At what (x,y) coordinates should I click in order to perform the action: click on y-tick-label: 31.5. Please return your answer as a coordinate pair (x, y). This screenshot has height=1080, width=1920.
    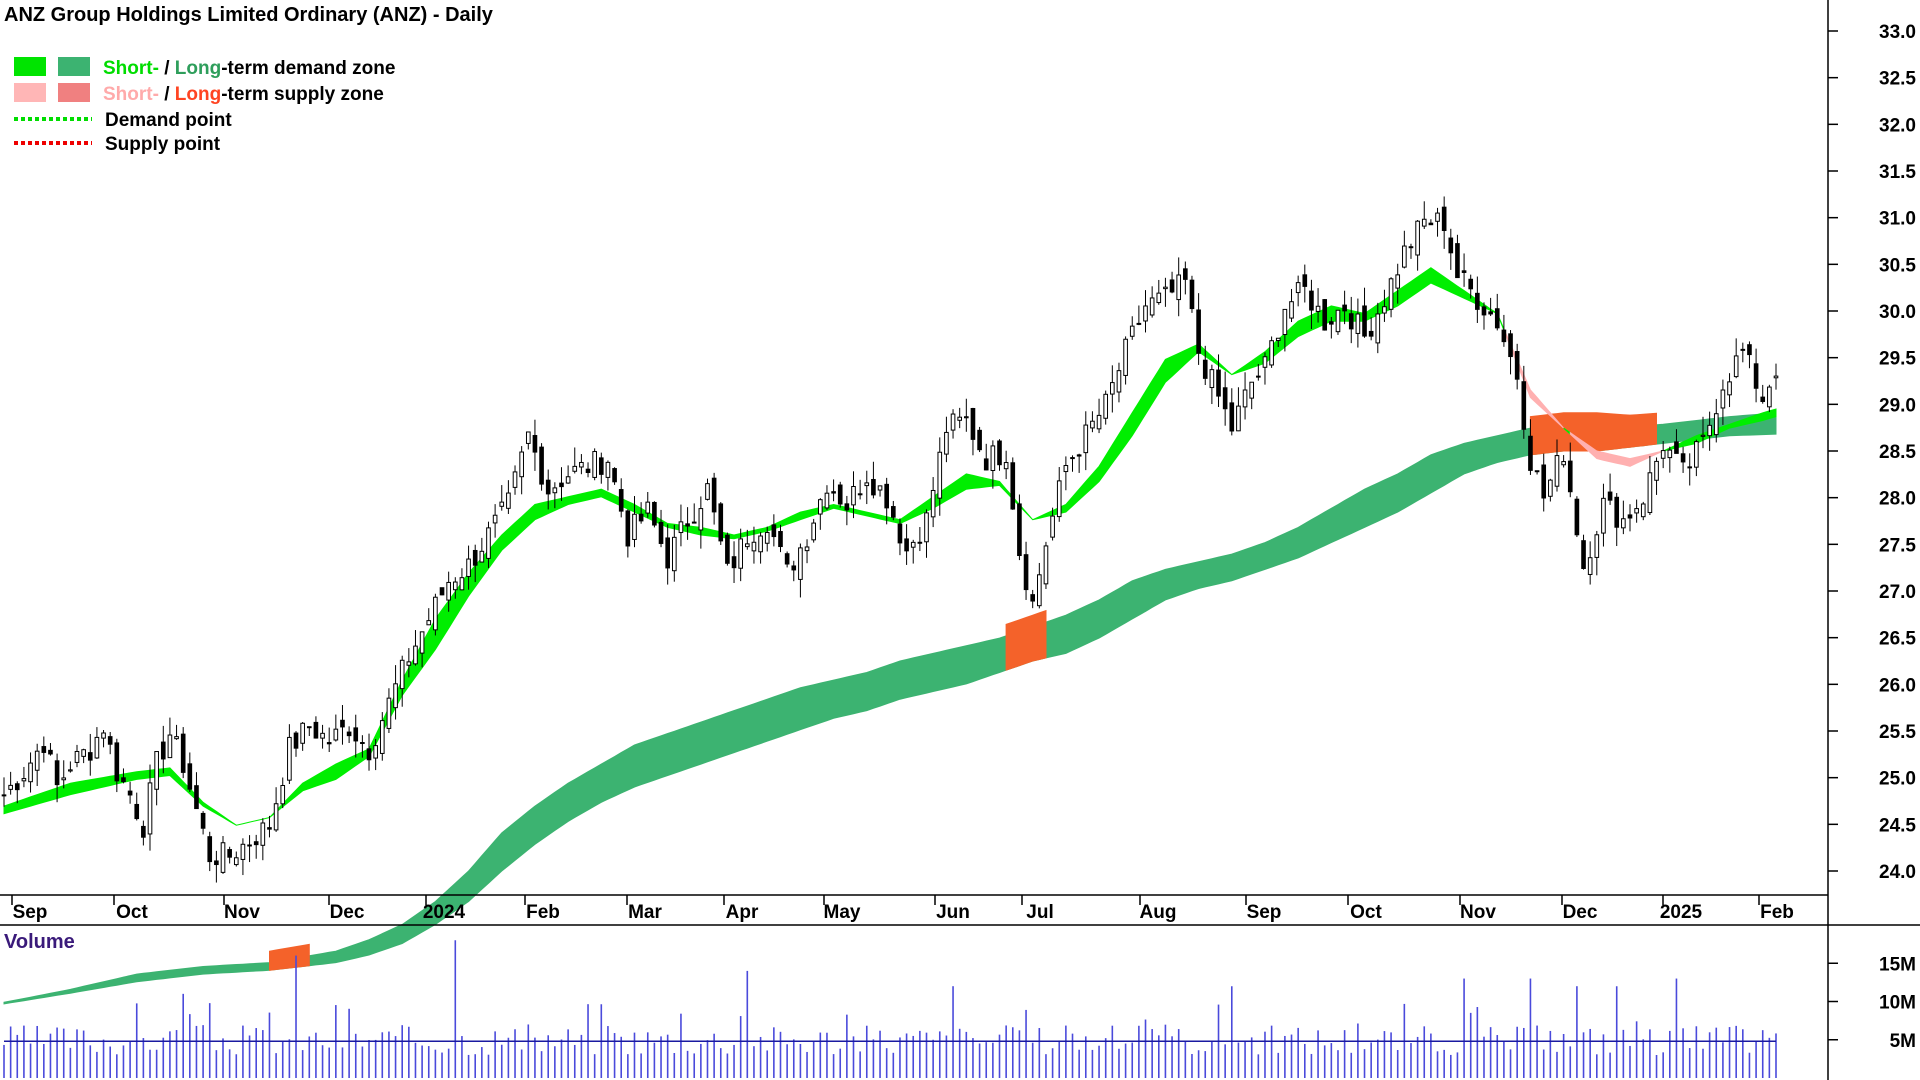
    Looking at the image, I should click on (1897, 172).